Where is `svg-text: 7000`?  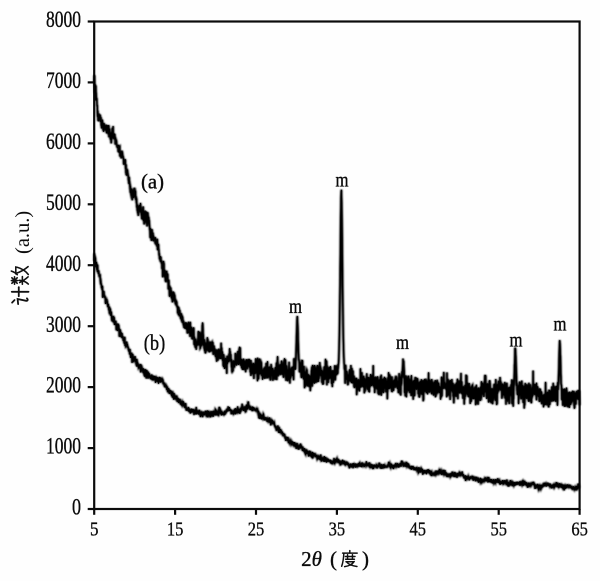 svg-text: 7000 is located at coordinates (63, 81).